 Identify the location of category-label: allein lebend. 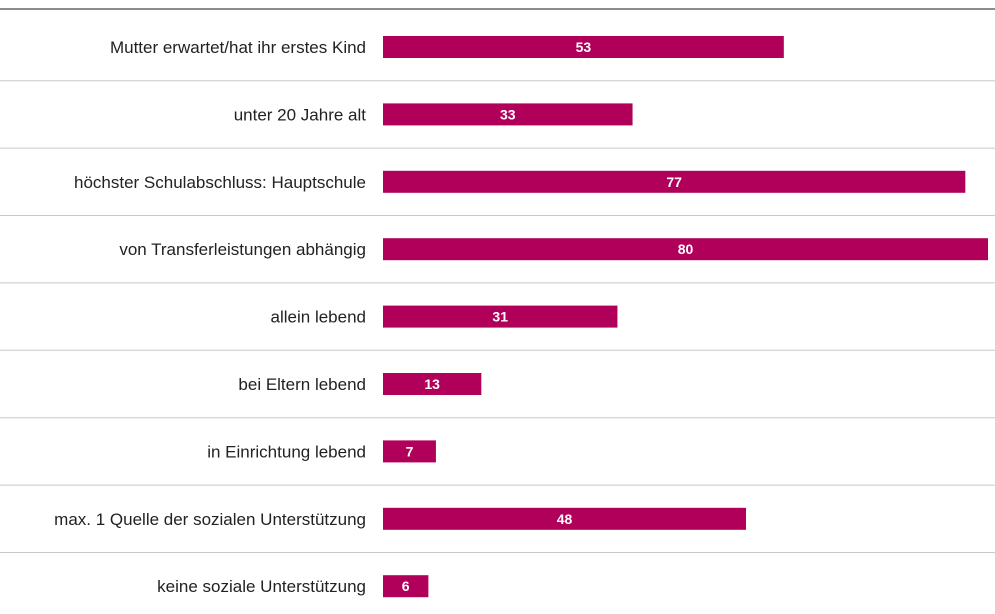
(318, 317).